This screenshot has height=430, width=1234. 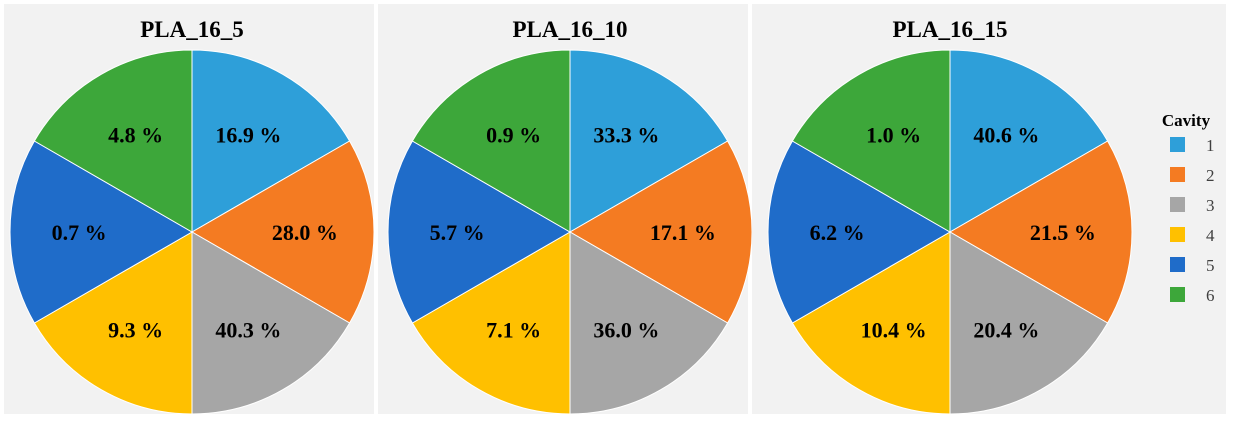 I want to click on legend-item-label: 4, so click(x=1210, y=235).